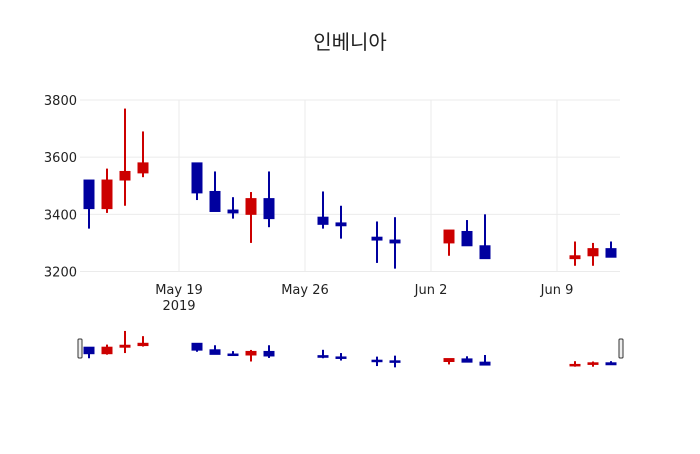  I want to click on x-tick-label: May 26, so click(305, 290).